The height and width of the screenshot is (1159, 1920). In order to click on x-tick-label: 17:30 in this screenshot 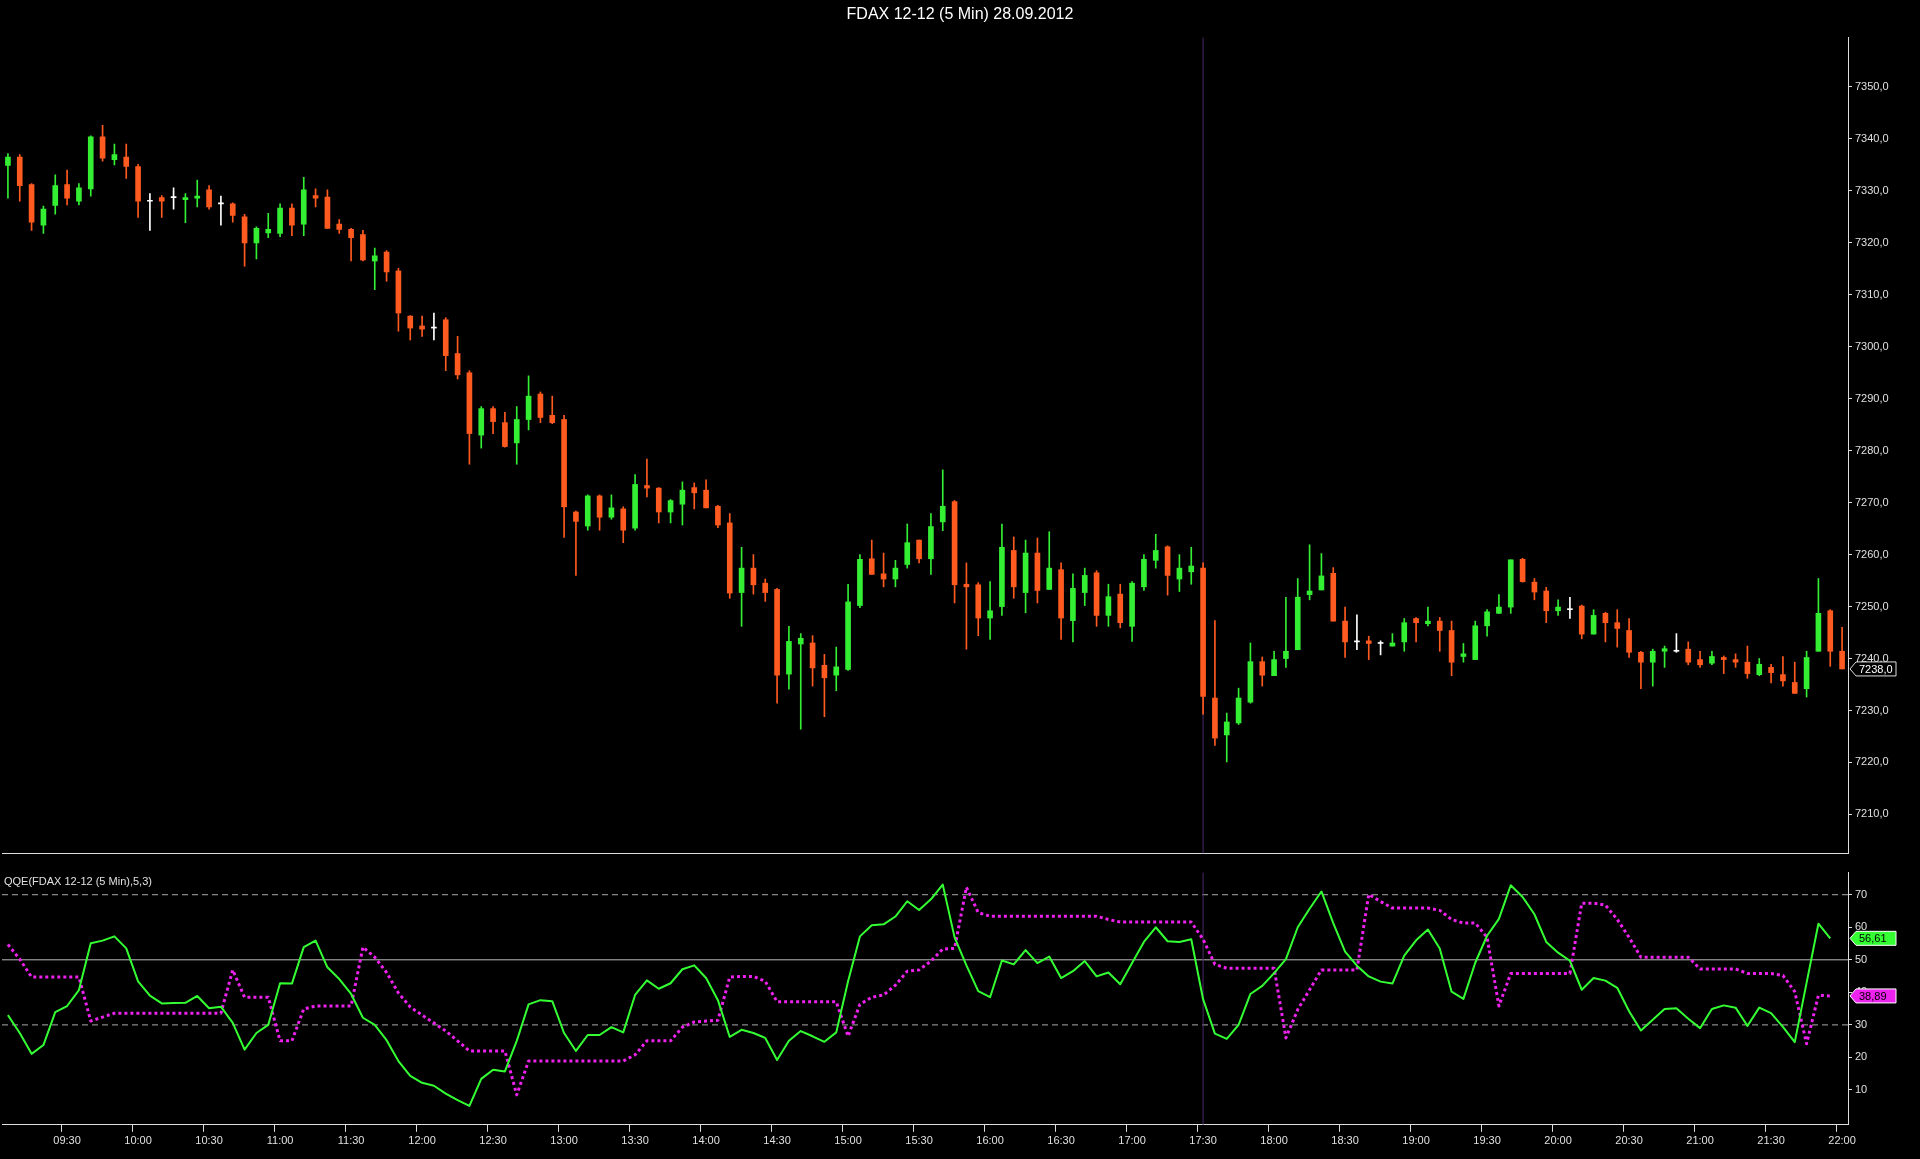, I will do `click(1203, 1140)`.